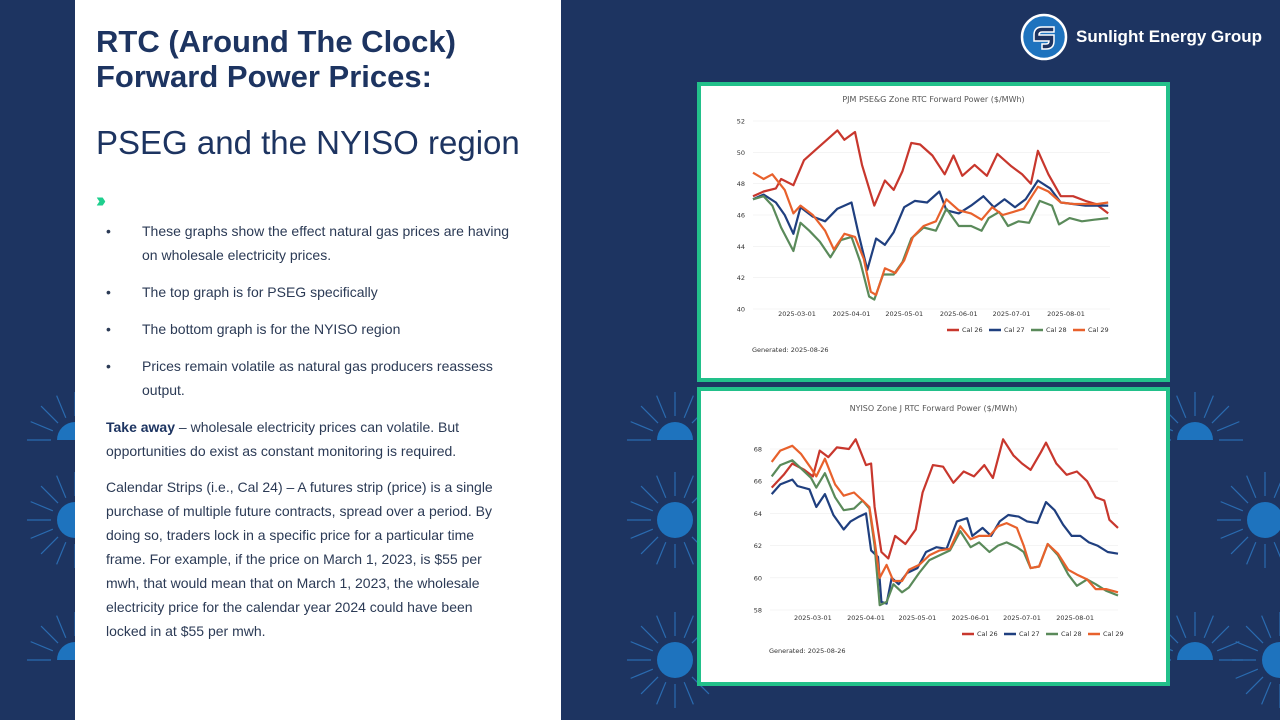 The height and width of the screenshot is (720, 1280). Describe the element at coordinates (264, 76) in the screenshot. I see `title-line-2: Forward Power Prices:` at that location.